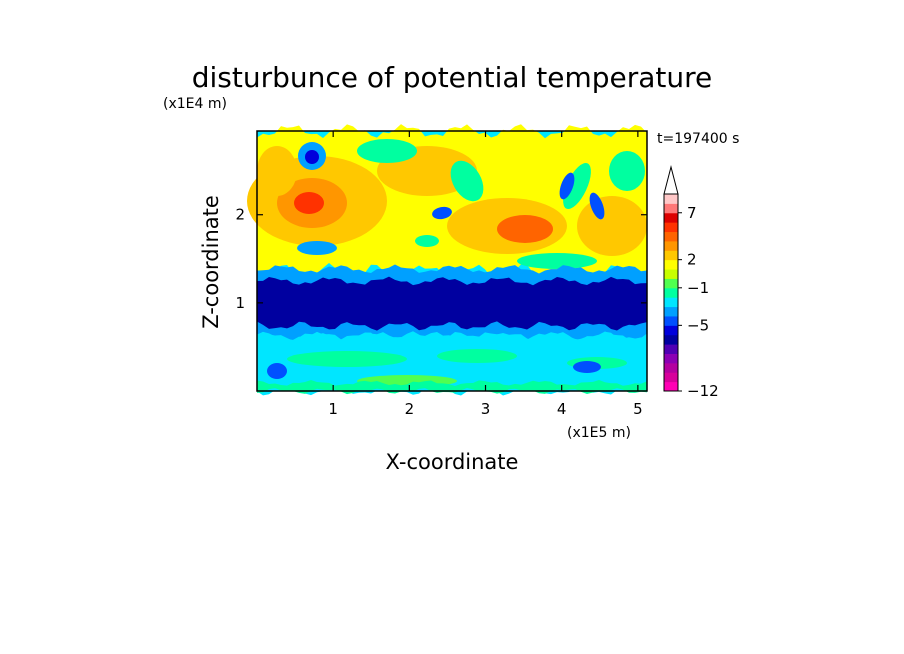 The image size is (904, 654). Describe the element at coordinates (698, 325) in the screenshot. I see `colorbar-label: −5` at that location.